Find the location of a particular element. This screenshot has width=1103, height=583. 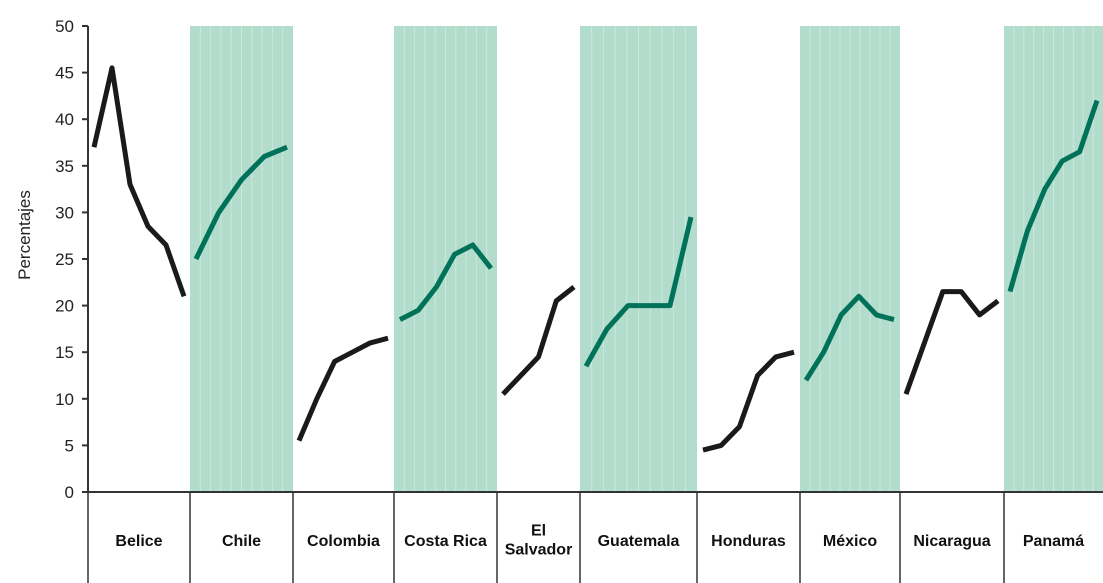

category-label-chile: Chile is located at coordinates (241, 541).